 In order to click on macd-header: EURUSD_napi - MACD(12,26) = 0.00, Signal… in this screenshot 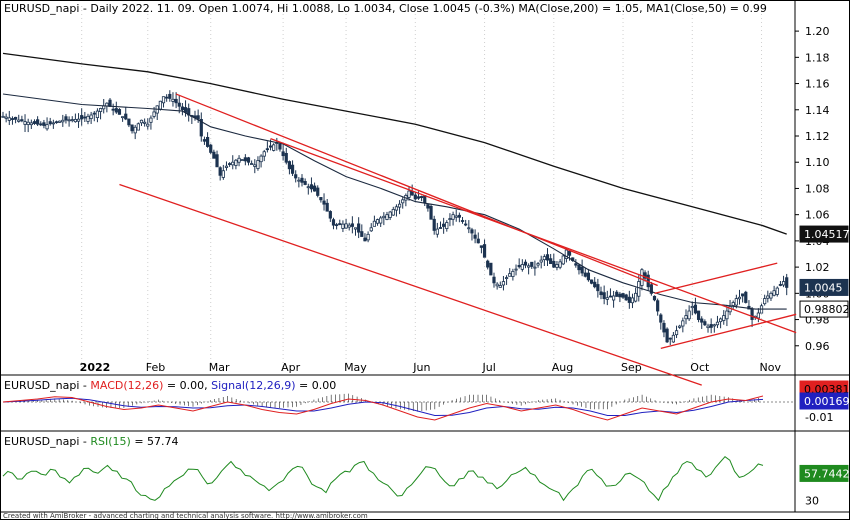, I will do `click(170, 385)`.